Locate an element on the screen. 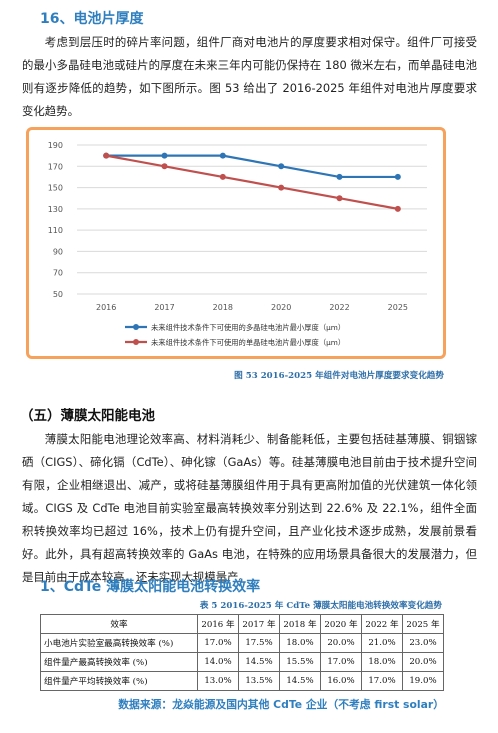 This screenshot has height=733, width=498. table-caption: 表 5 2016-2025 年 CdTe 薄膜太阳能电池转换效率变化趋势 is located at coordinates (320, 606).